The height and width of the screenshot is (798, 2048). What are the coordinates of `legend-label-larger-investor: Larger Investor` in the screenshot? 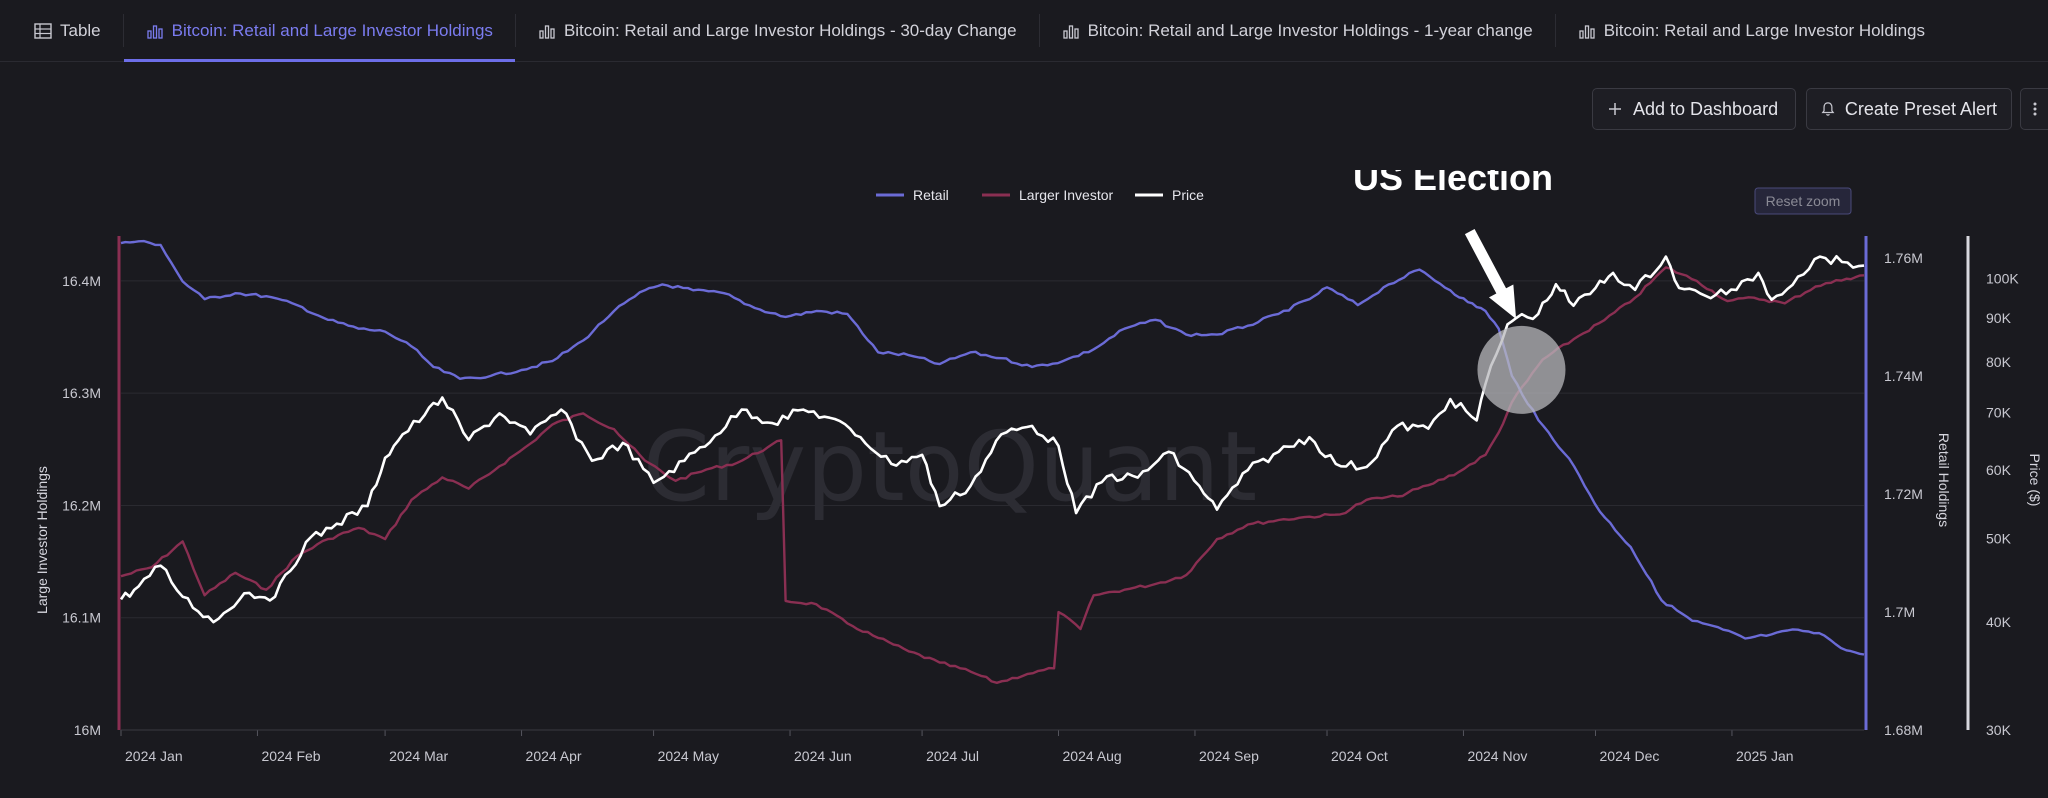 It's located at (1066, 195).